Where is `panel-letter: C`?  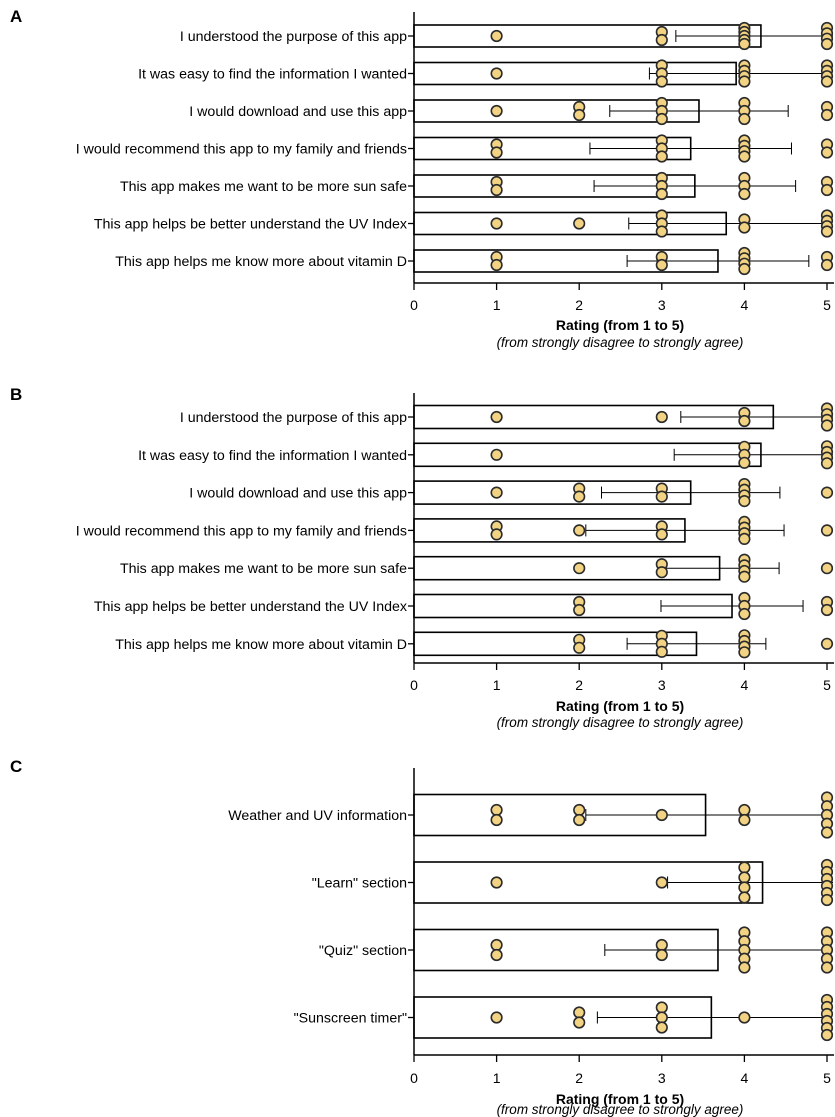
panel-letter: C is located at coordinates (16, 766).